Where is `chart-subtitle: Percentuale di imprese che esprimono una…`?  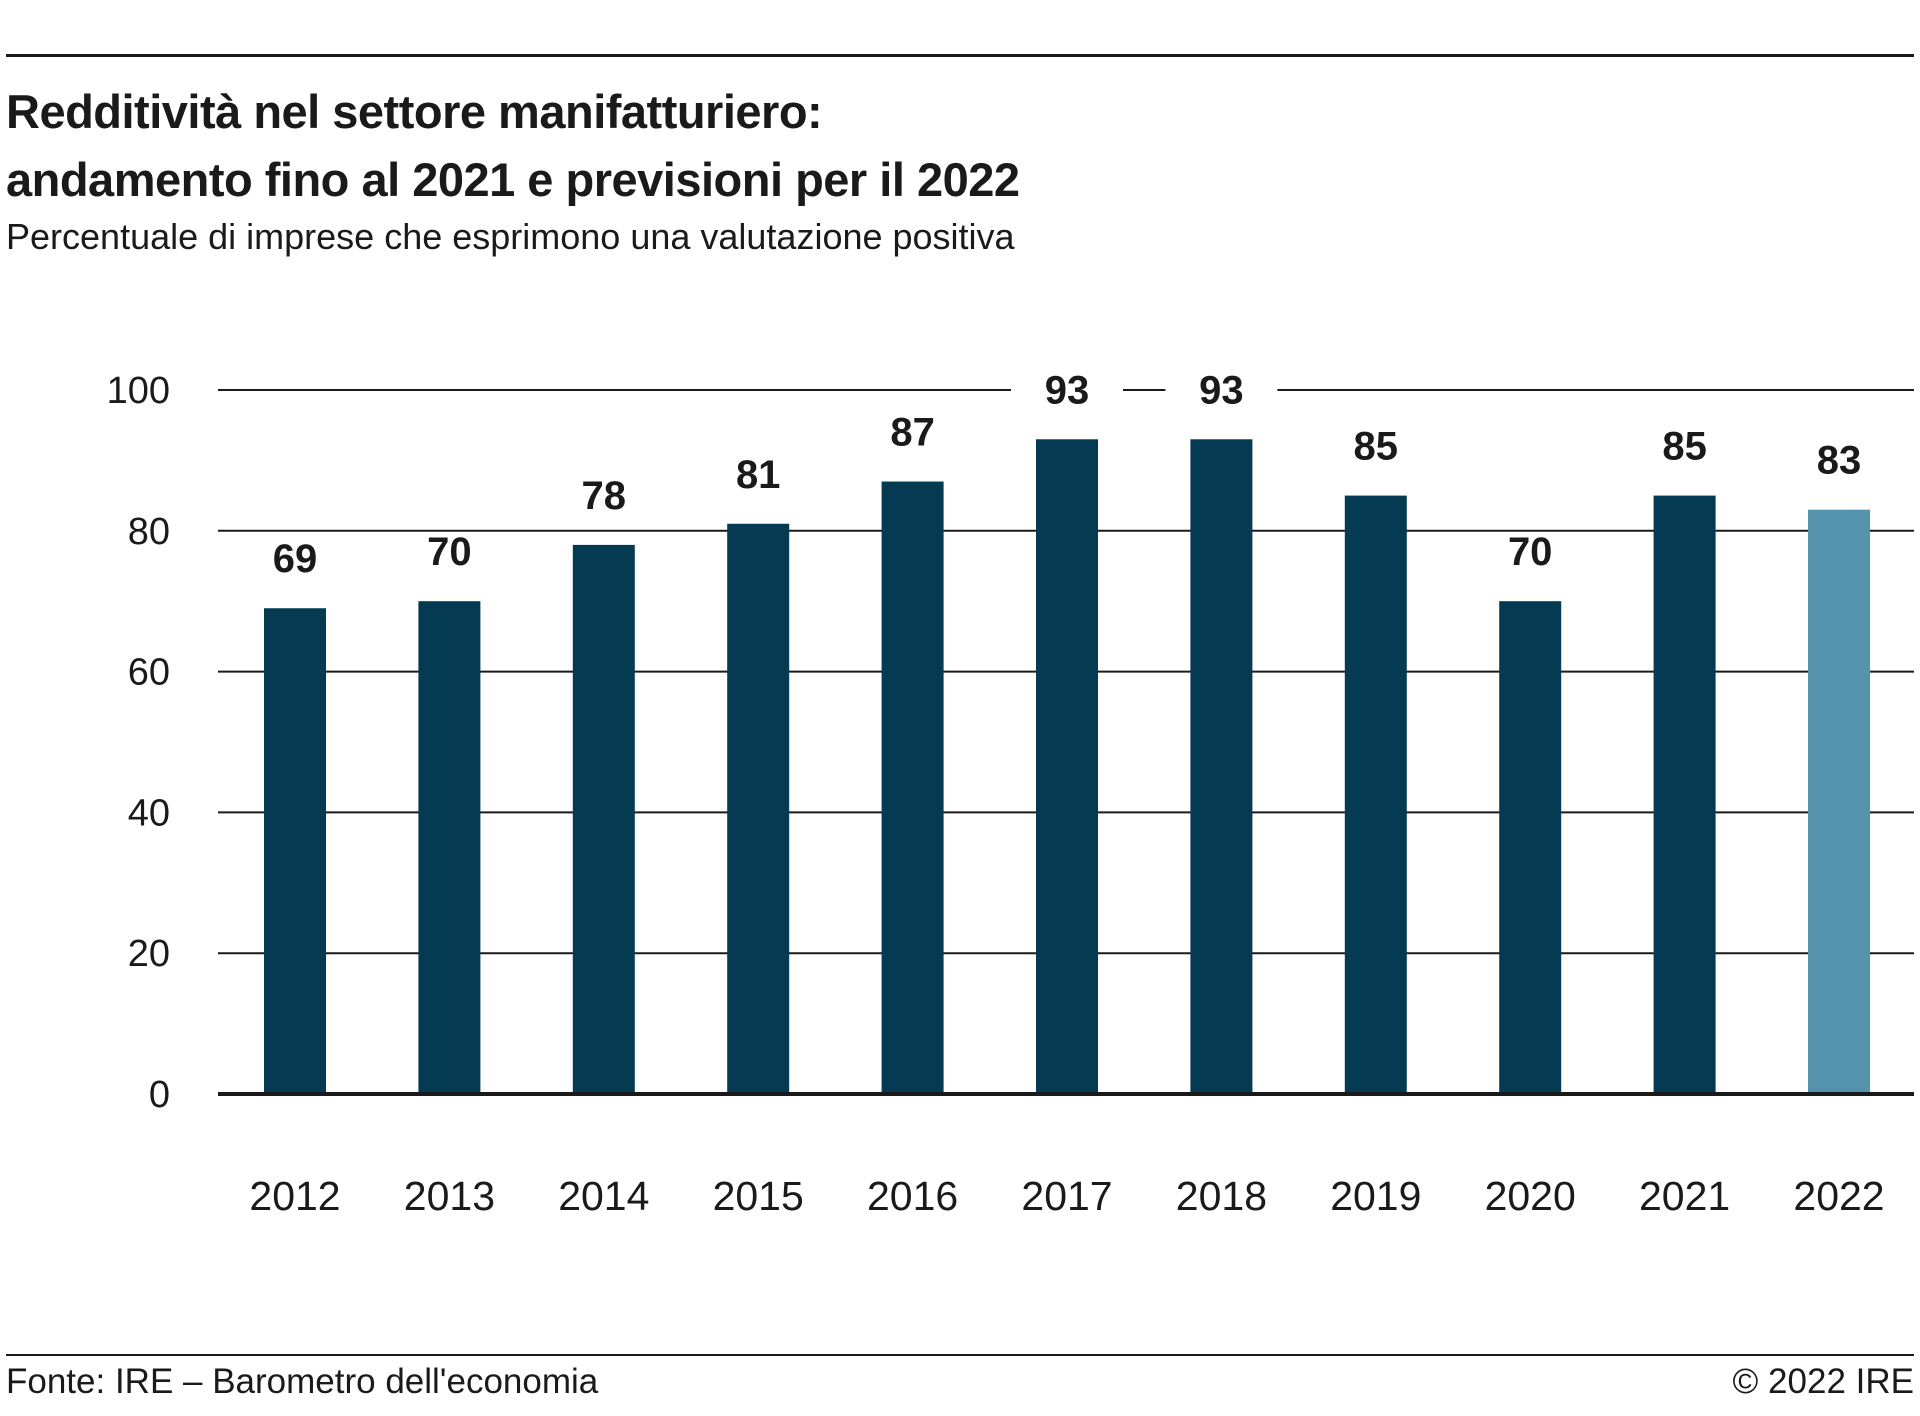 chart-subtitle: Percentuale di imprese che esprimono una… is located at coordinates (510, 236).